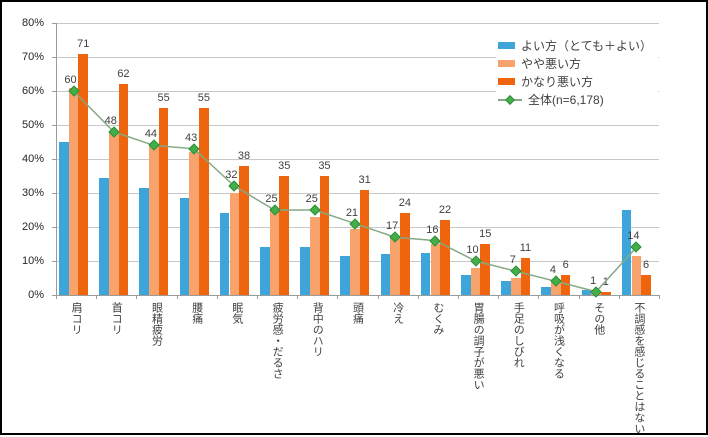  I want to click on data-label-zentai: 48, so click(110, 120).